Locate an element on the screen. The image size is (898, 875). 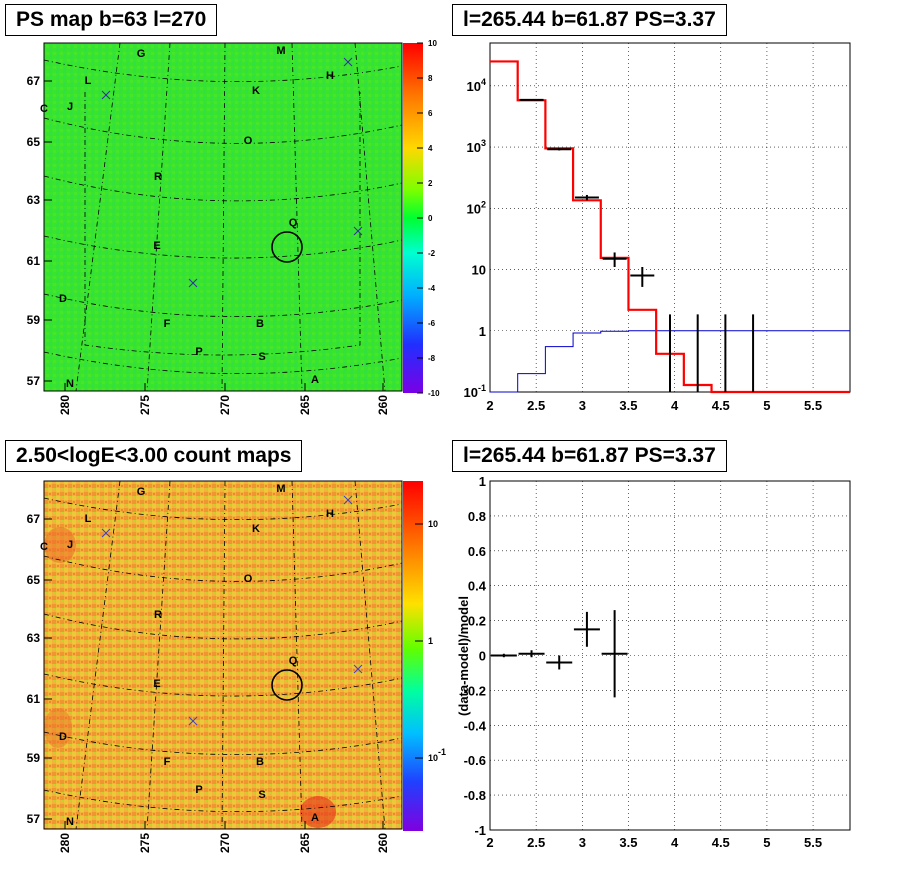
source-label-m: M is located at coordinates (280, 51).